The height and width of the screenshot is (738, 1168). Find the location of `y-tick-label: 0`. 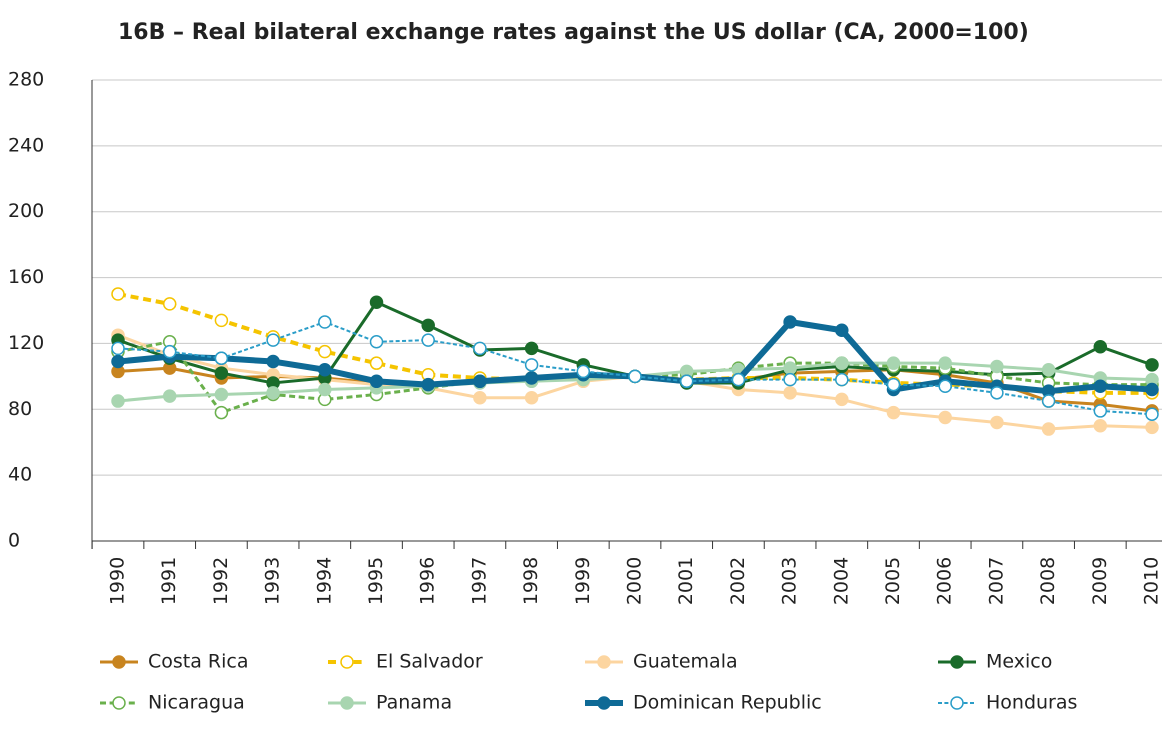

y-tick-label: 0 is located at coordinates (14, 541).